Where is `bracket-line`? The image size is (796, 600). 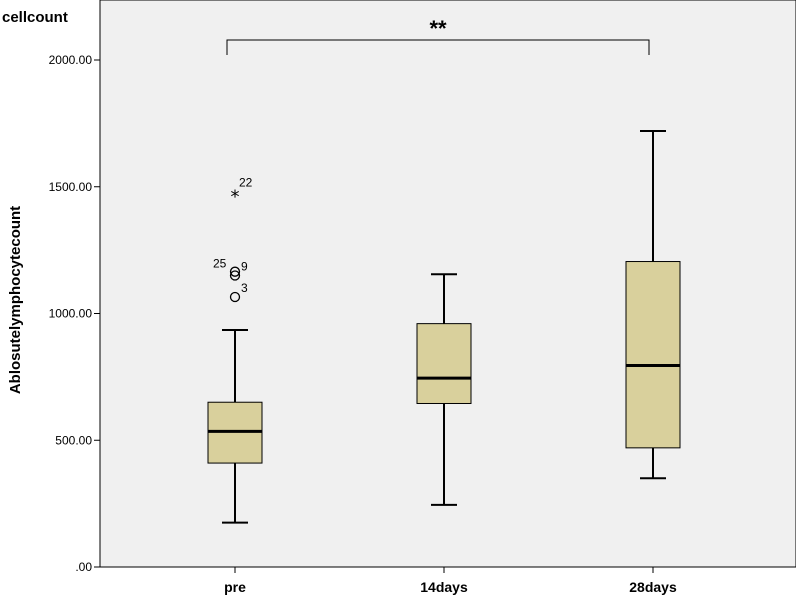
bracket-line is located at coordinates (438, 47).